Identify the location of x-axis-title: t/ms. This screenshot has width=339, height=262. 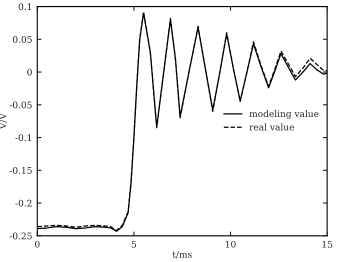
(182, 254).